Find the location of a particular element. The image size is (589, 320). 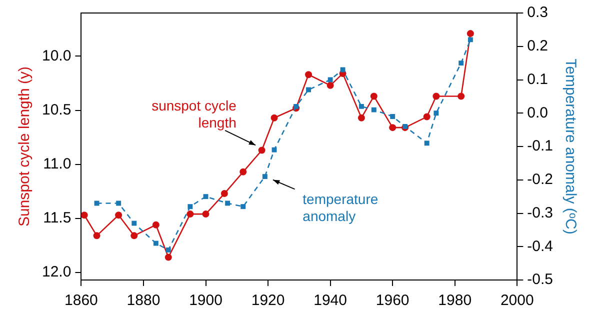

y-axis-title: Sunspot cycle length (y) is located at coordinates (25, 146).